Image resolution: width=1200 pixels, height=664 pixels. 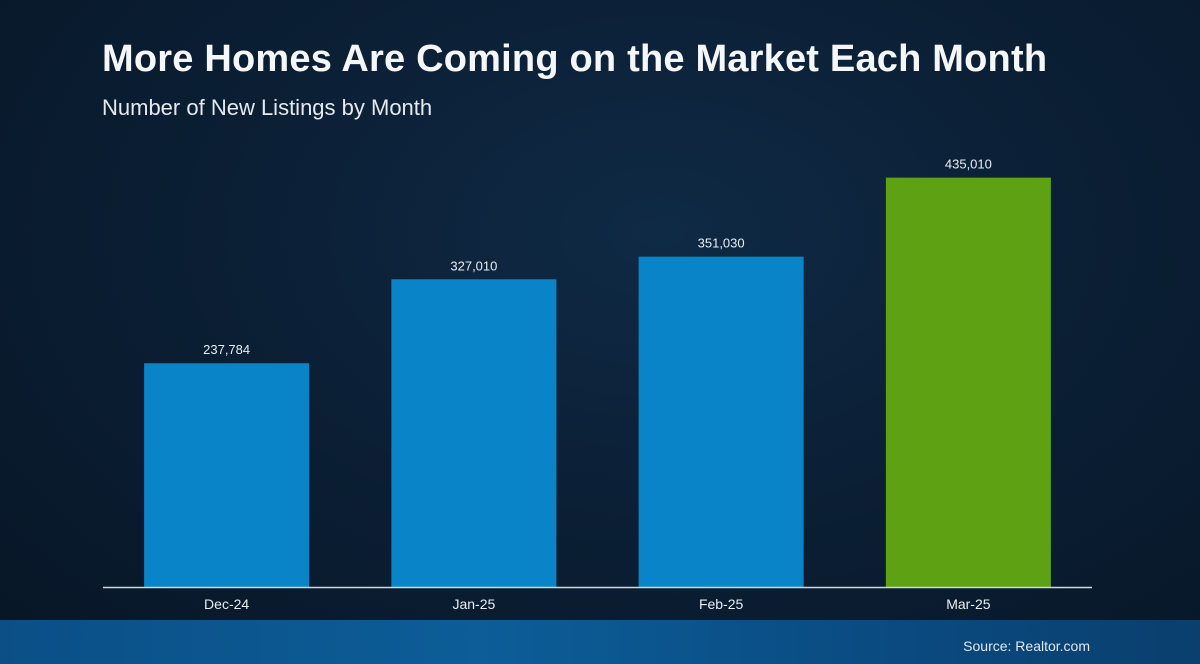 I want to click on chart-subtitle: Number of New Listings by Month, so click(x=267, y=107).